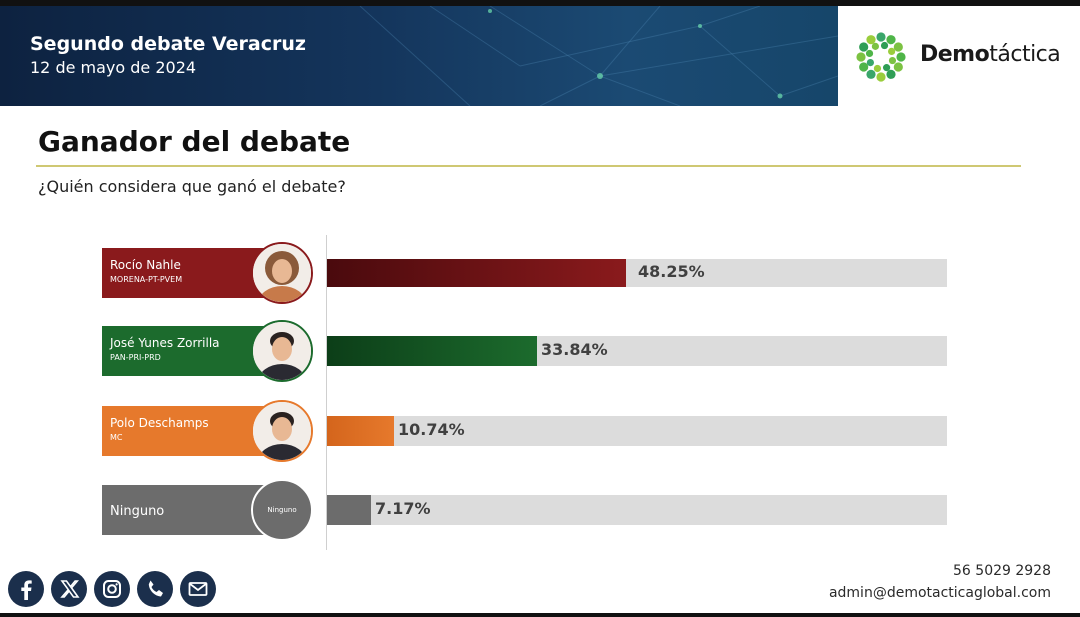 The height and width of the screenshot is (617, 1080). I want to click on phone-icon, so click(155, 589).